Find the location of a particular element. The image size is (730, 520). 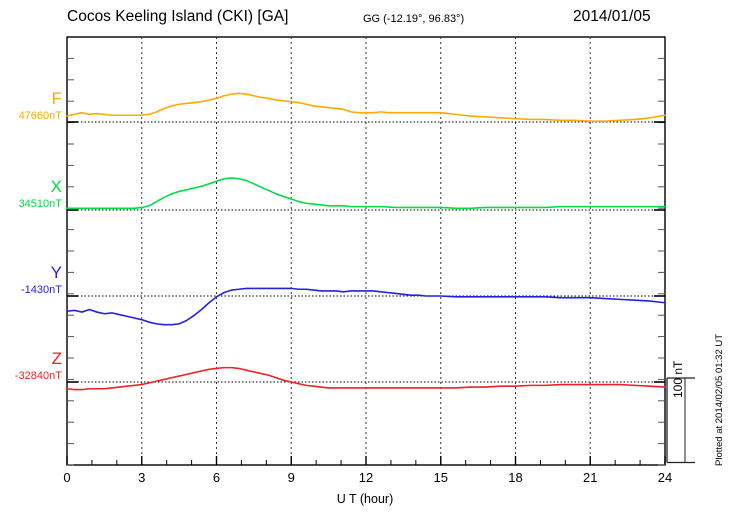

x-tick-label-24: 24 is located at coordinates (665, 477).